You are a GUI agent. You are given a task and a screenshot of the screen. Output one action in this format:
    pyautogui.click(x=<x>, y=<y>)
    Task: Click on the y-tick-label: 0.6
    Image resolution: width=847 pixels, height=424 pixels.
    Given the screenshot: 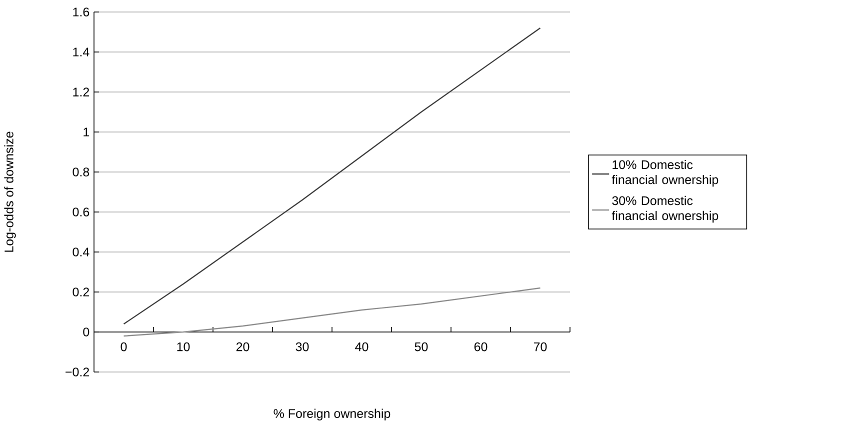 What is the action you would take?
    pyautogui.click(x=81, y=212)
    